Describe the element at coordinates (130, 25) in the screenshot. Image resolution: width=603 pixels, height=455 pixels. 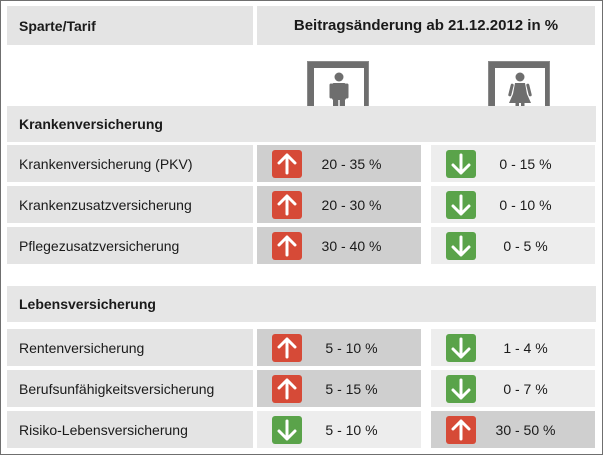
I see `header-sparte-tarif: Sparte/Tarif` at that location.